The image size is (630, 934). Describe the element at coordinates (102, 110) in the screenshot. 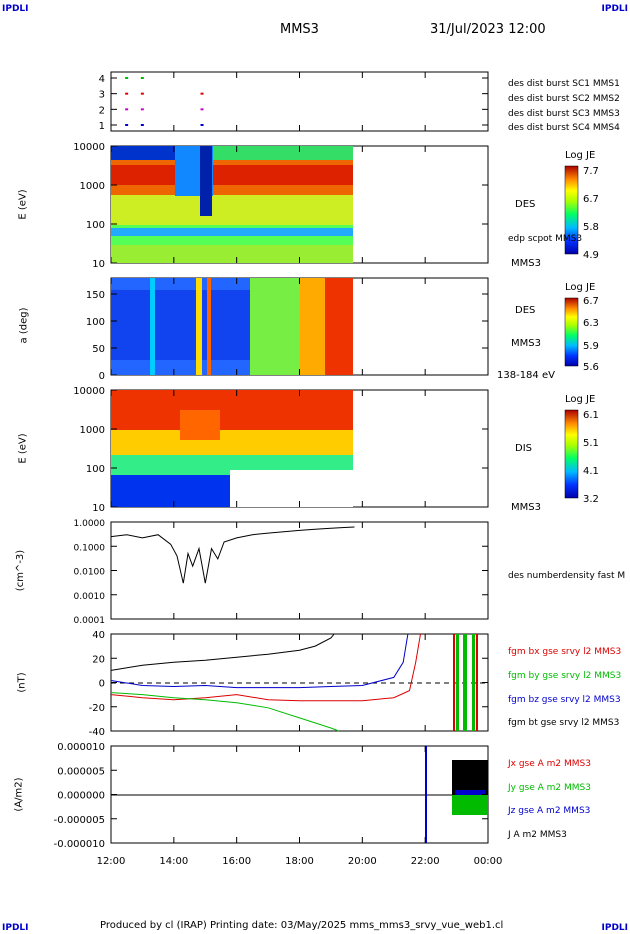

I see `ytick-label: 2` at that location.